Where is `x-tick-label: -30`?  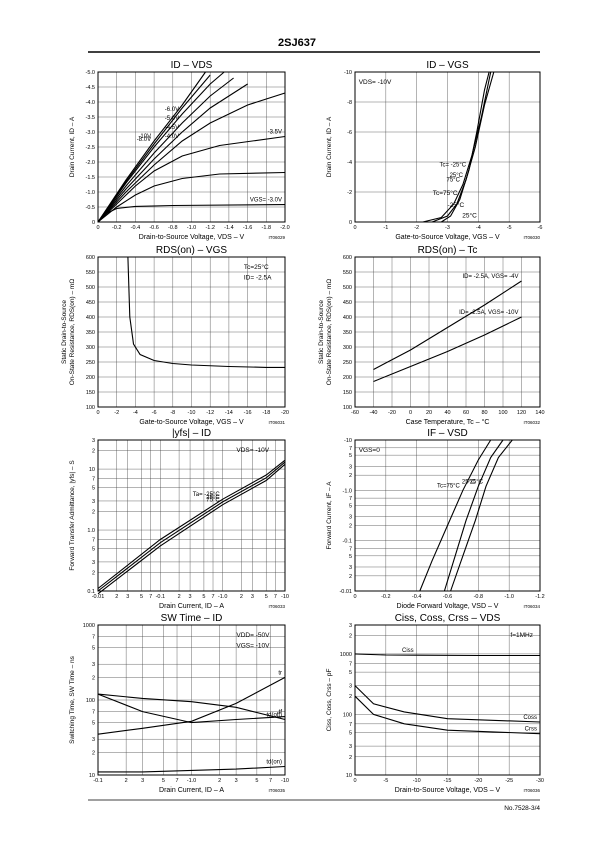
x-tick-label: -30 is located at coordinates (540, 781).